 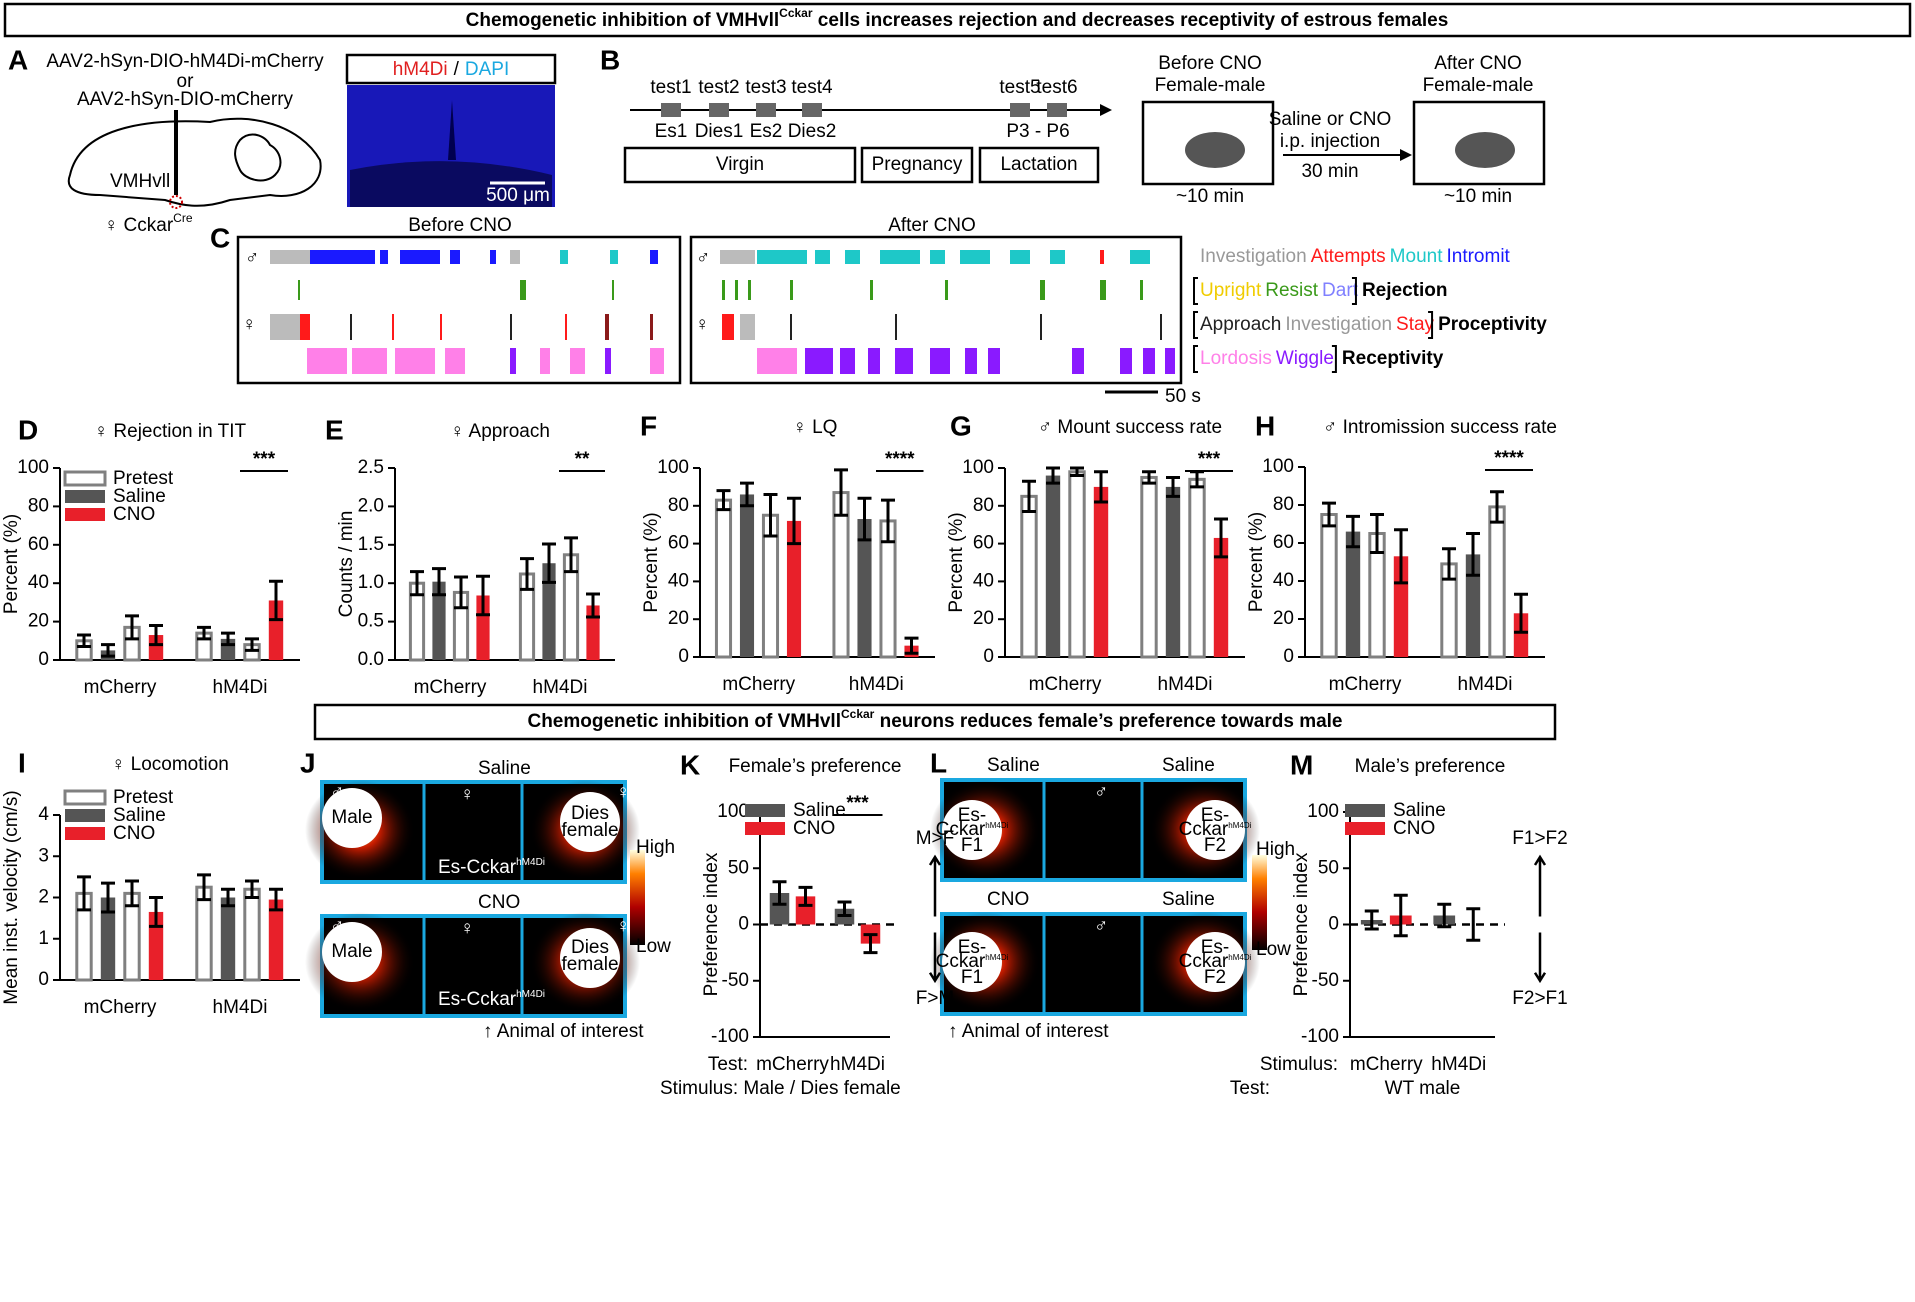 What do you see at coordinates (170, 431) in the screenshot?
I see `chart-title: ♀ Rejection in TIT` at bounding box center [170, 431].